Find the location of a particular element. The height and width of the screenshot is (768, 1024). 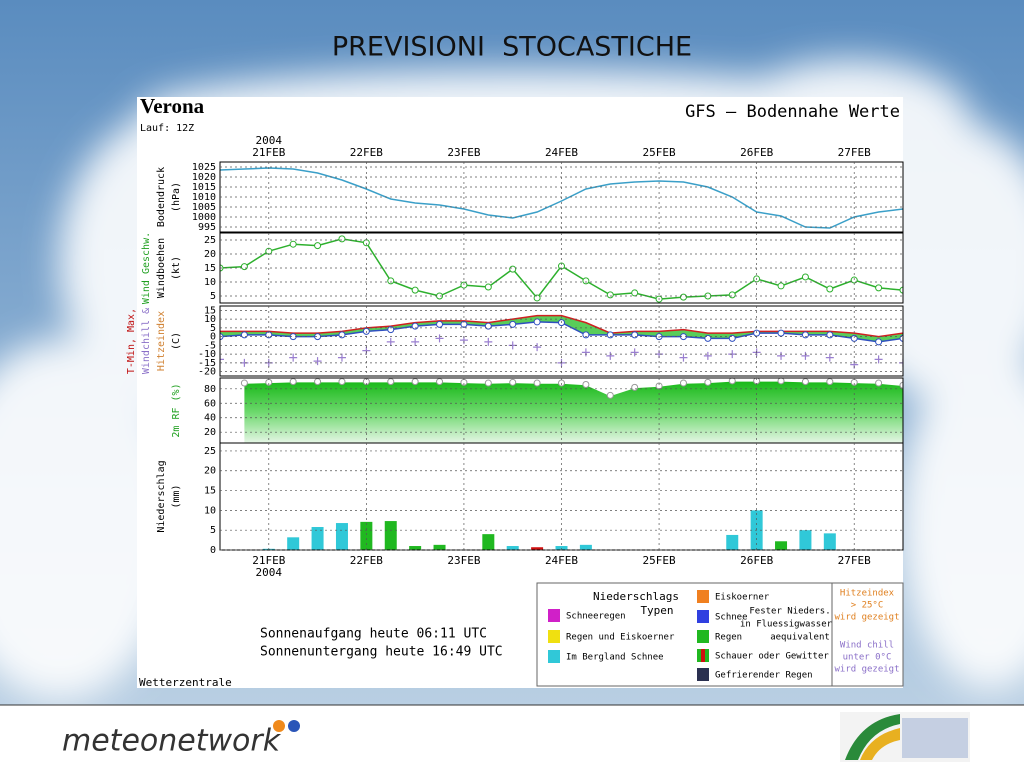

y-axis-label: (C) is located at coordinates (176, 341).